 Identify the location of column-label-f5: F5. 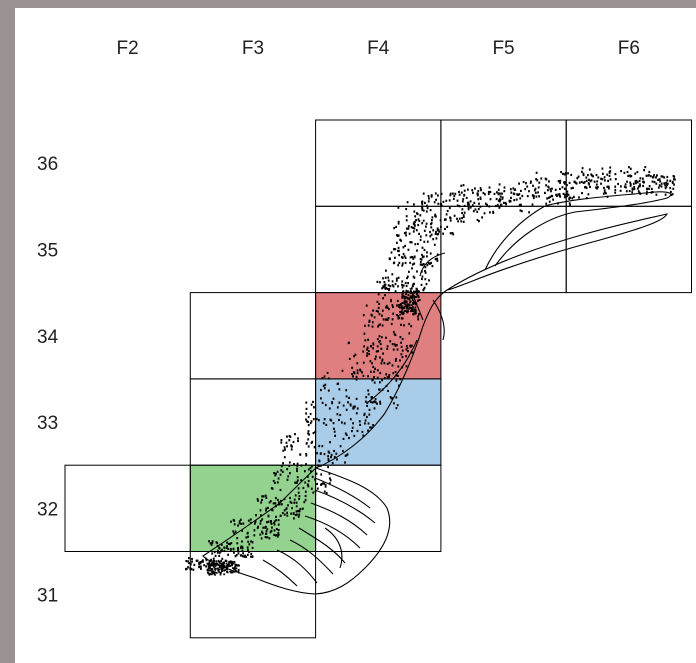
(503, 48).